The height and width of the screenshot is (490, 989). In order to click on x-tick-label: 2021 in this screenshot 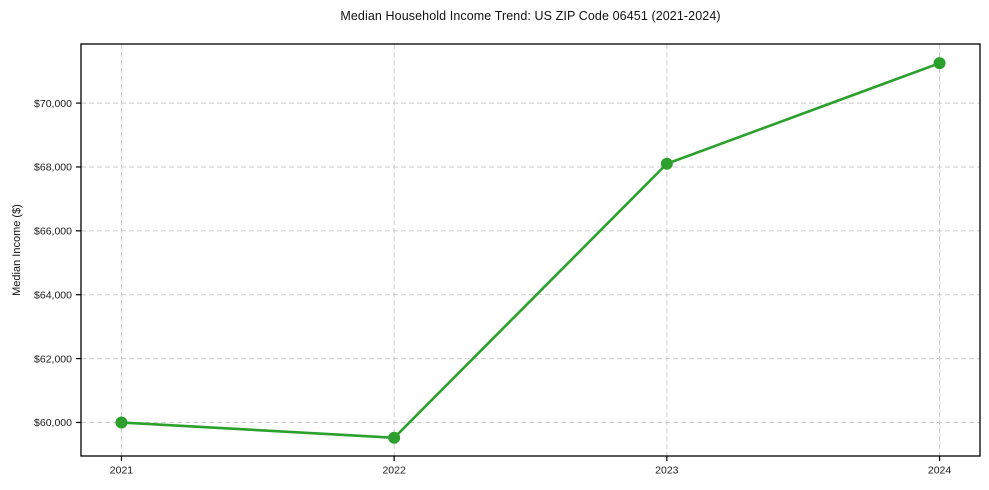, I will do `click(122, 471)`.